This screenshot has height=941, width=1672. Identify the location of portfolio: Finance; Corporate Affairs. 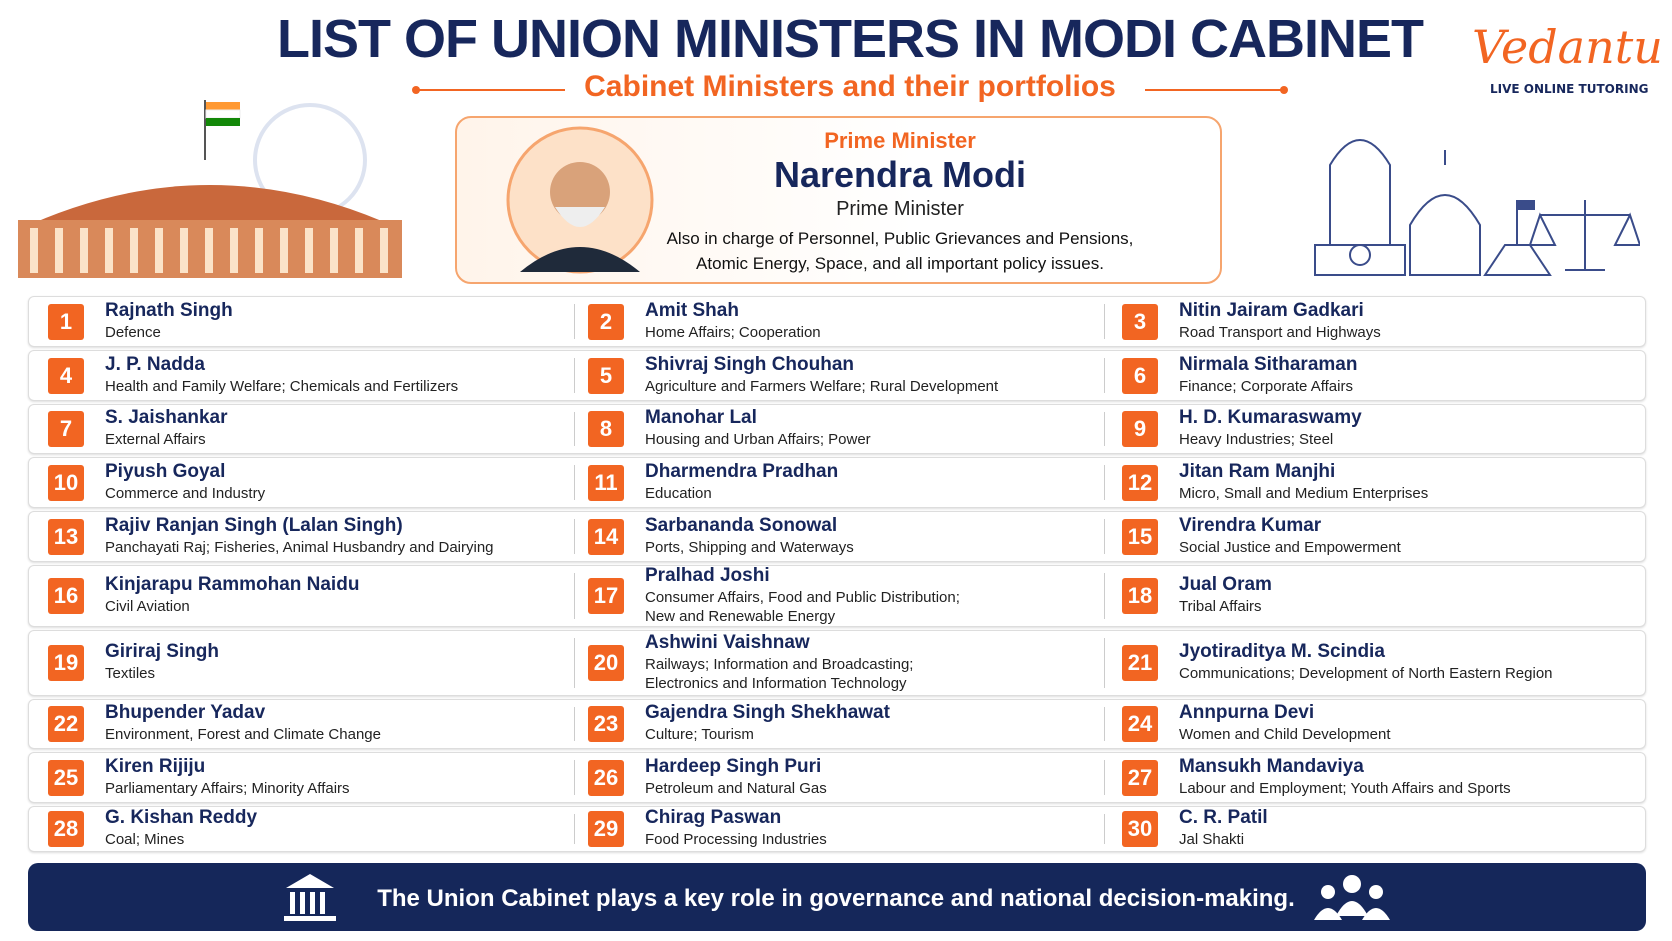
(1266, 386).